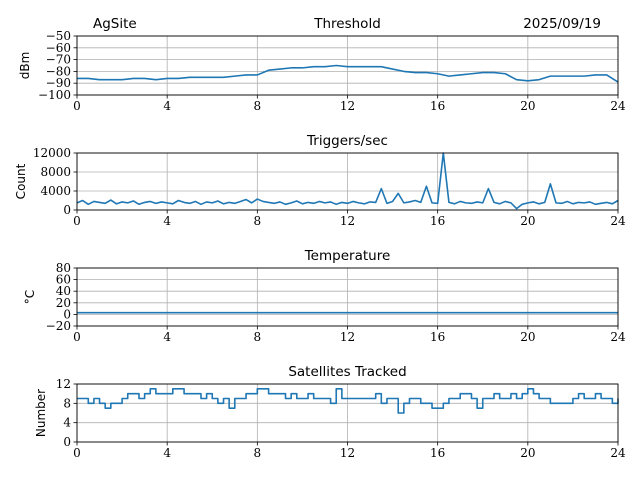  Describe the element at coordinates (63, 291) in the screenshot. I see `y-tick-label: 40` at that location.